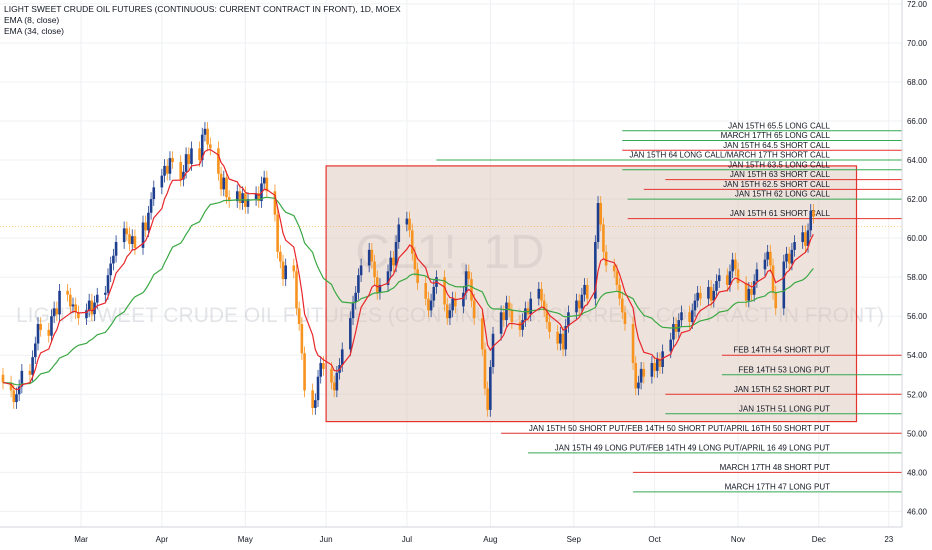 The width and height of the screenshot is (932, 550). Describe the element at coordinates (81, 539) in the screenshot. I see `time-tick-label: Mar` at that location.